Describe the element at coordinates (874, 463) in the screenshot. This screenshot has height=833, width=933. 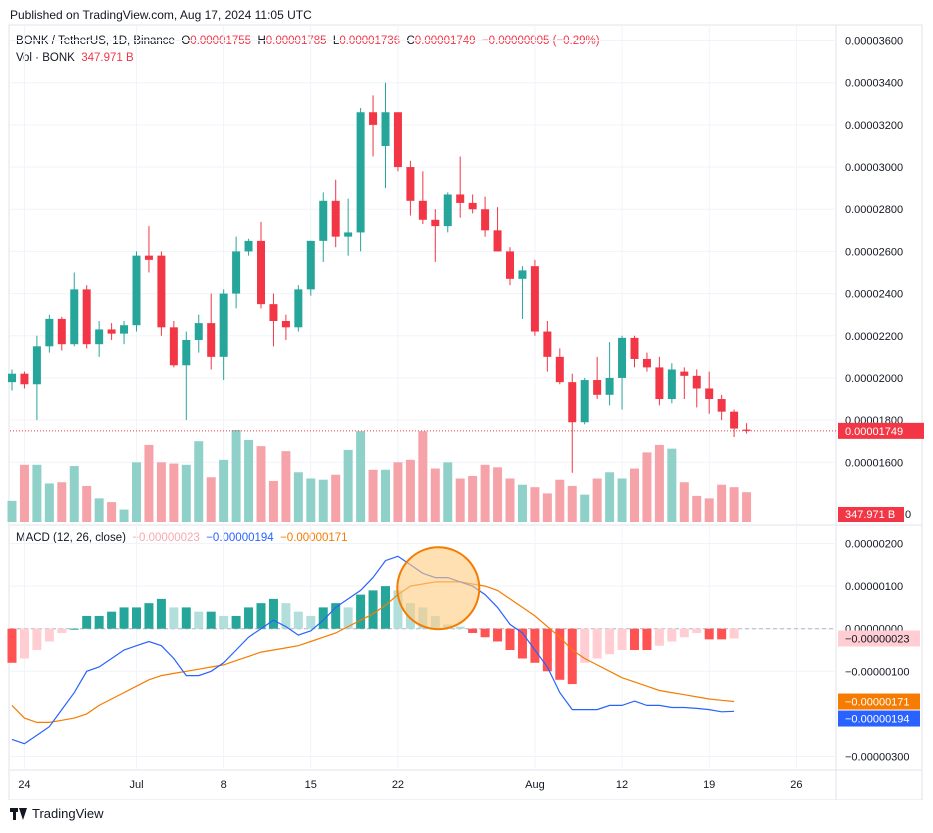
I see `price-tick-label: 0.00001600` at that location.